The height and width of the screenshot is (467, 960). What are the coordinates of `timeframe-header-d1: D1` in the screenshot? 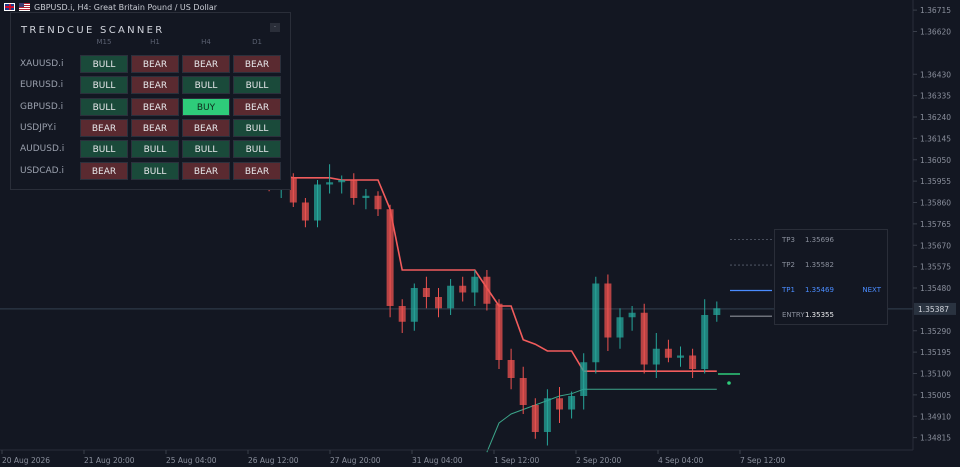 It's located at (257, 42).